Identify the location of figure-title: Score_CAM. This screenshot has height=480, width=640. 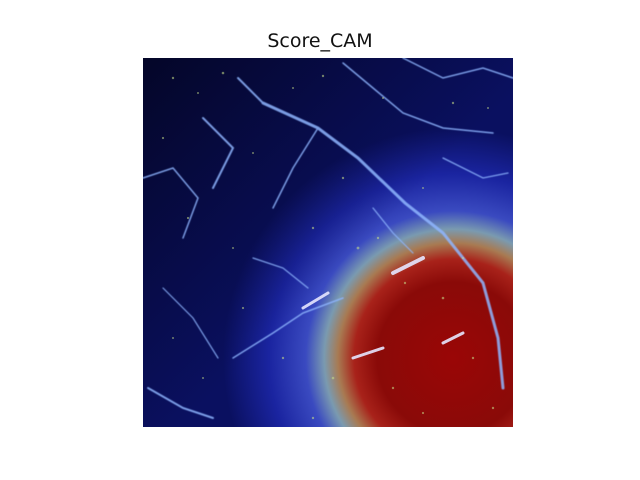
(320, 41).